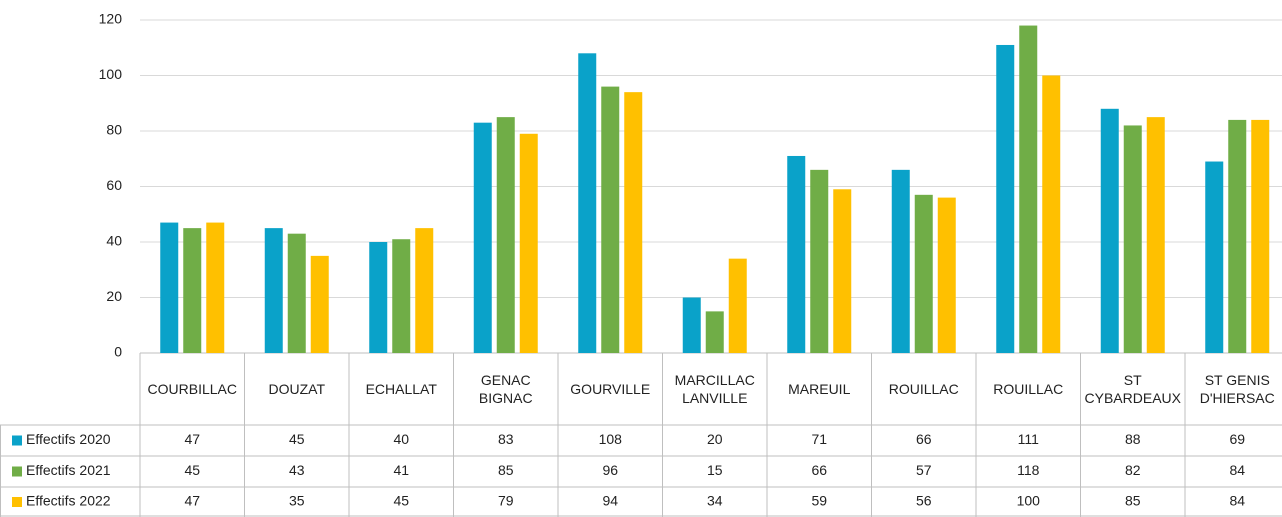  What do you see at coordinates (715, 501) in the screenshot?
I see `table-value: 34` at bounding box center [715, 501].